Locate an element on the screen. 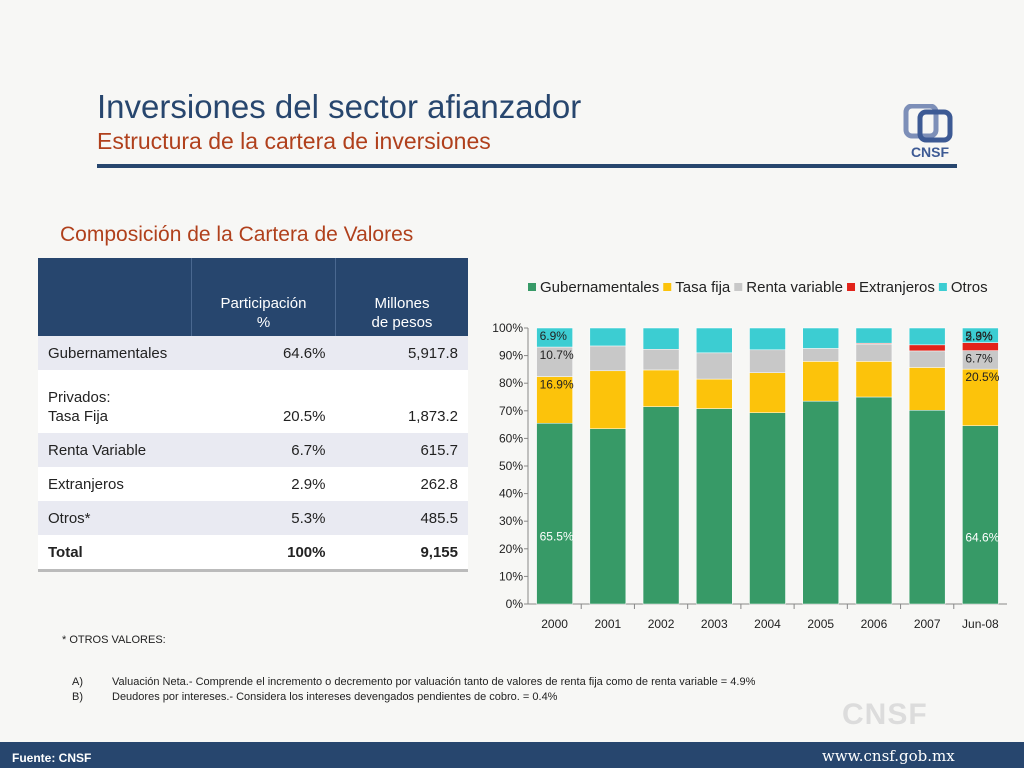 The width and height of the screenshot is (1024, 768). row-label: Total is located at coordinates (115, 553).